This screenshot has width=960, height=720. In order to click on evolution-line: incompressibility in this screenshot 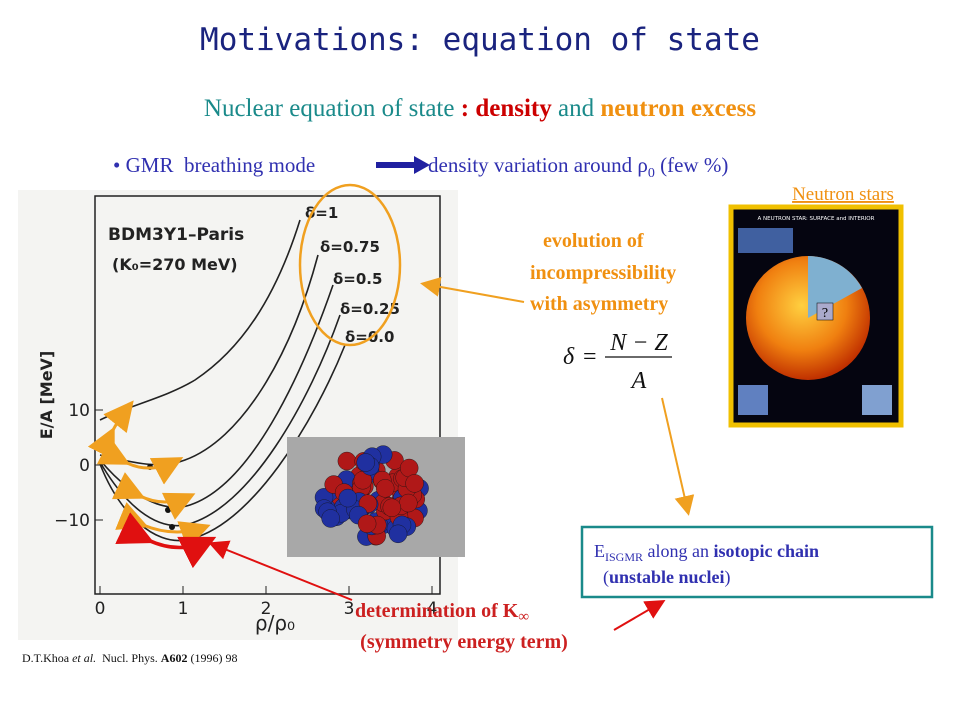, I will do `click(603, 273)`.